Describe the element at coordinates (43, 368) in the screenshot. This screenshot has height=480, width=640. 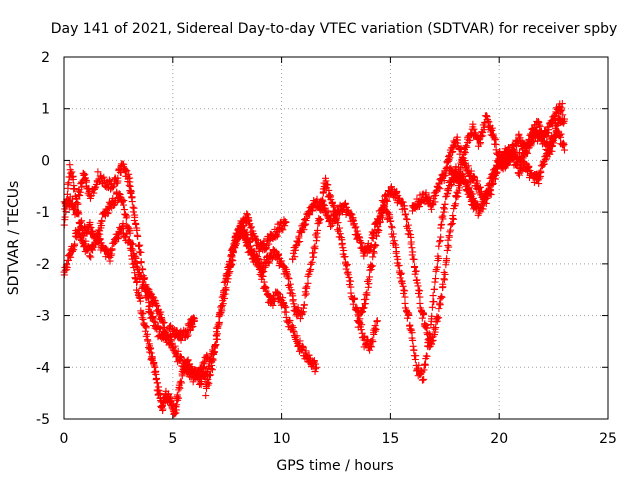
I see `y-tick-label: -4` at that location.